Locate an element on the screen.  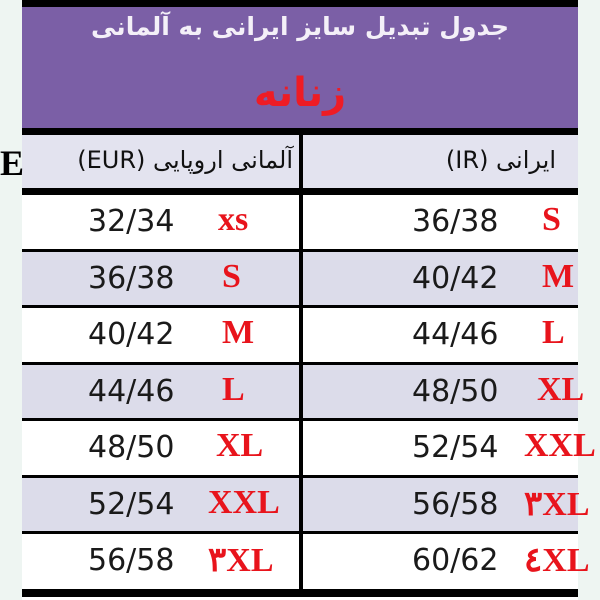
ir-value: 60/62 is located at coordinates (455, 560).